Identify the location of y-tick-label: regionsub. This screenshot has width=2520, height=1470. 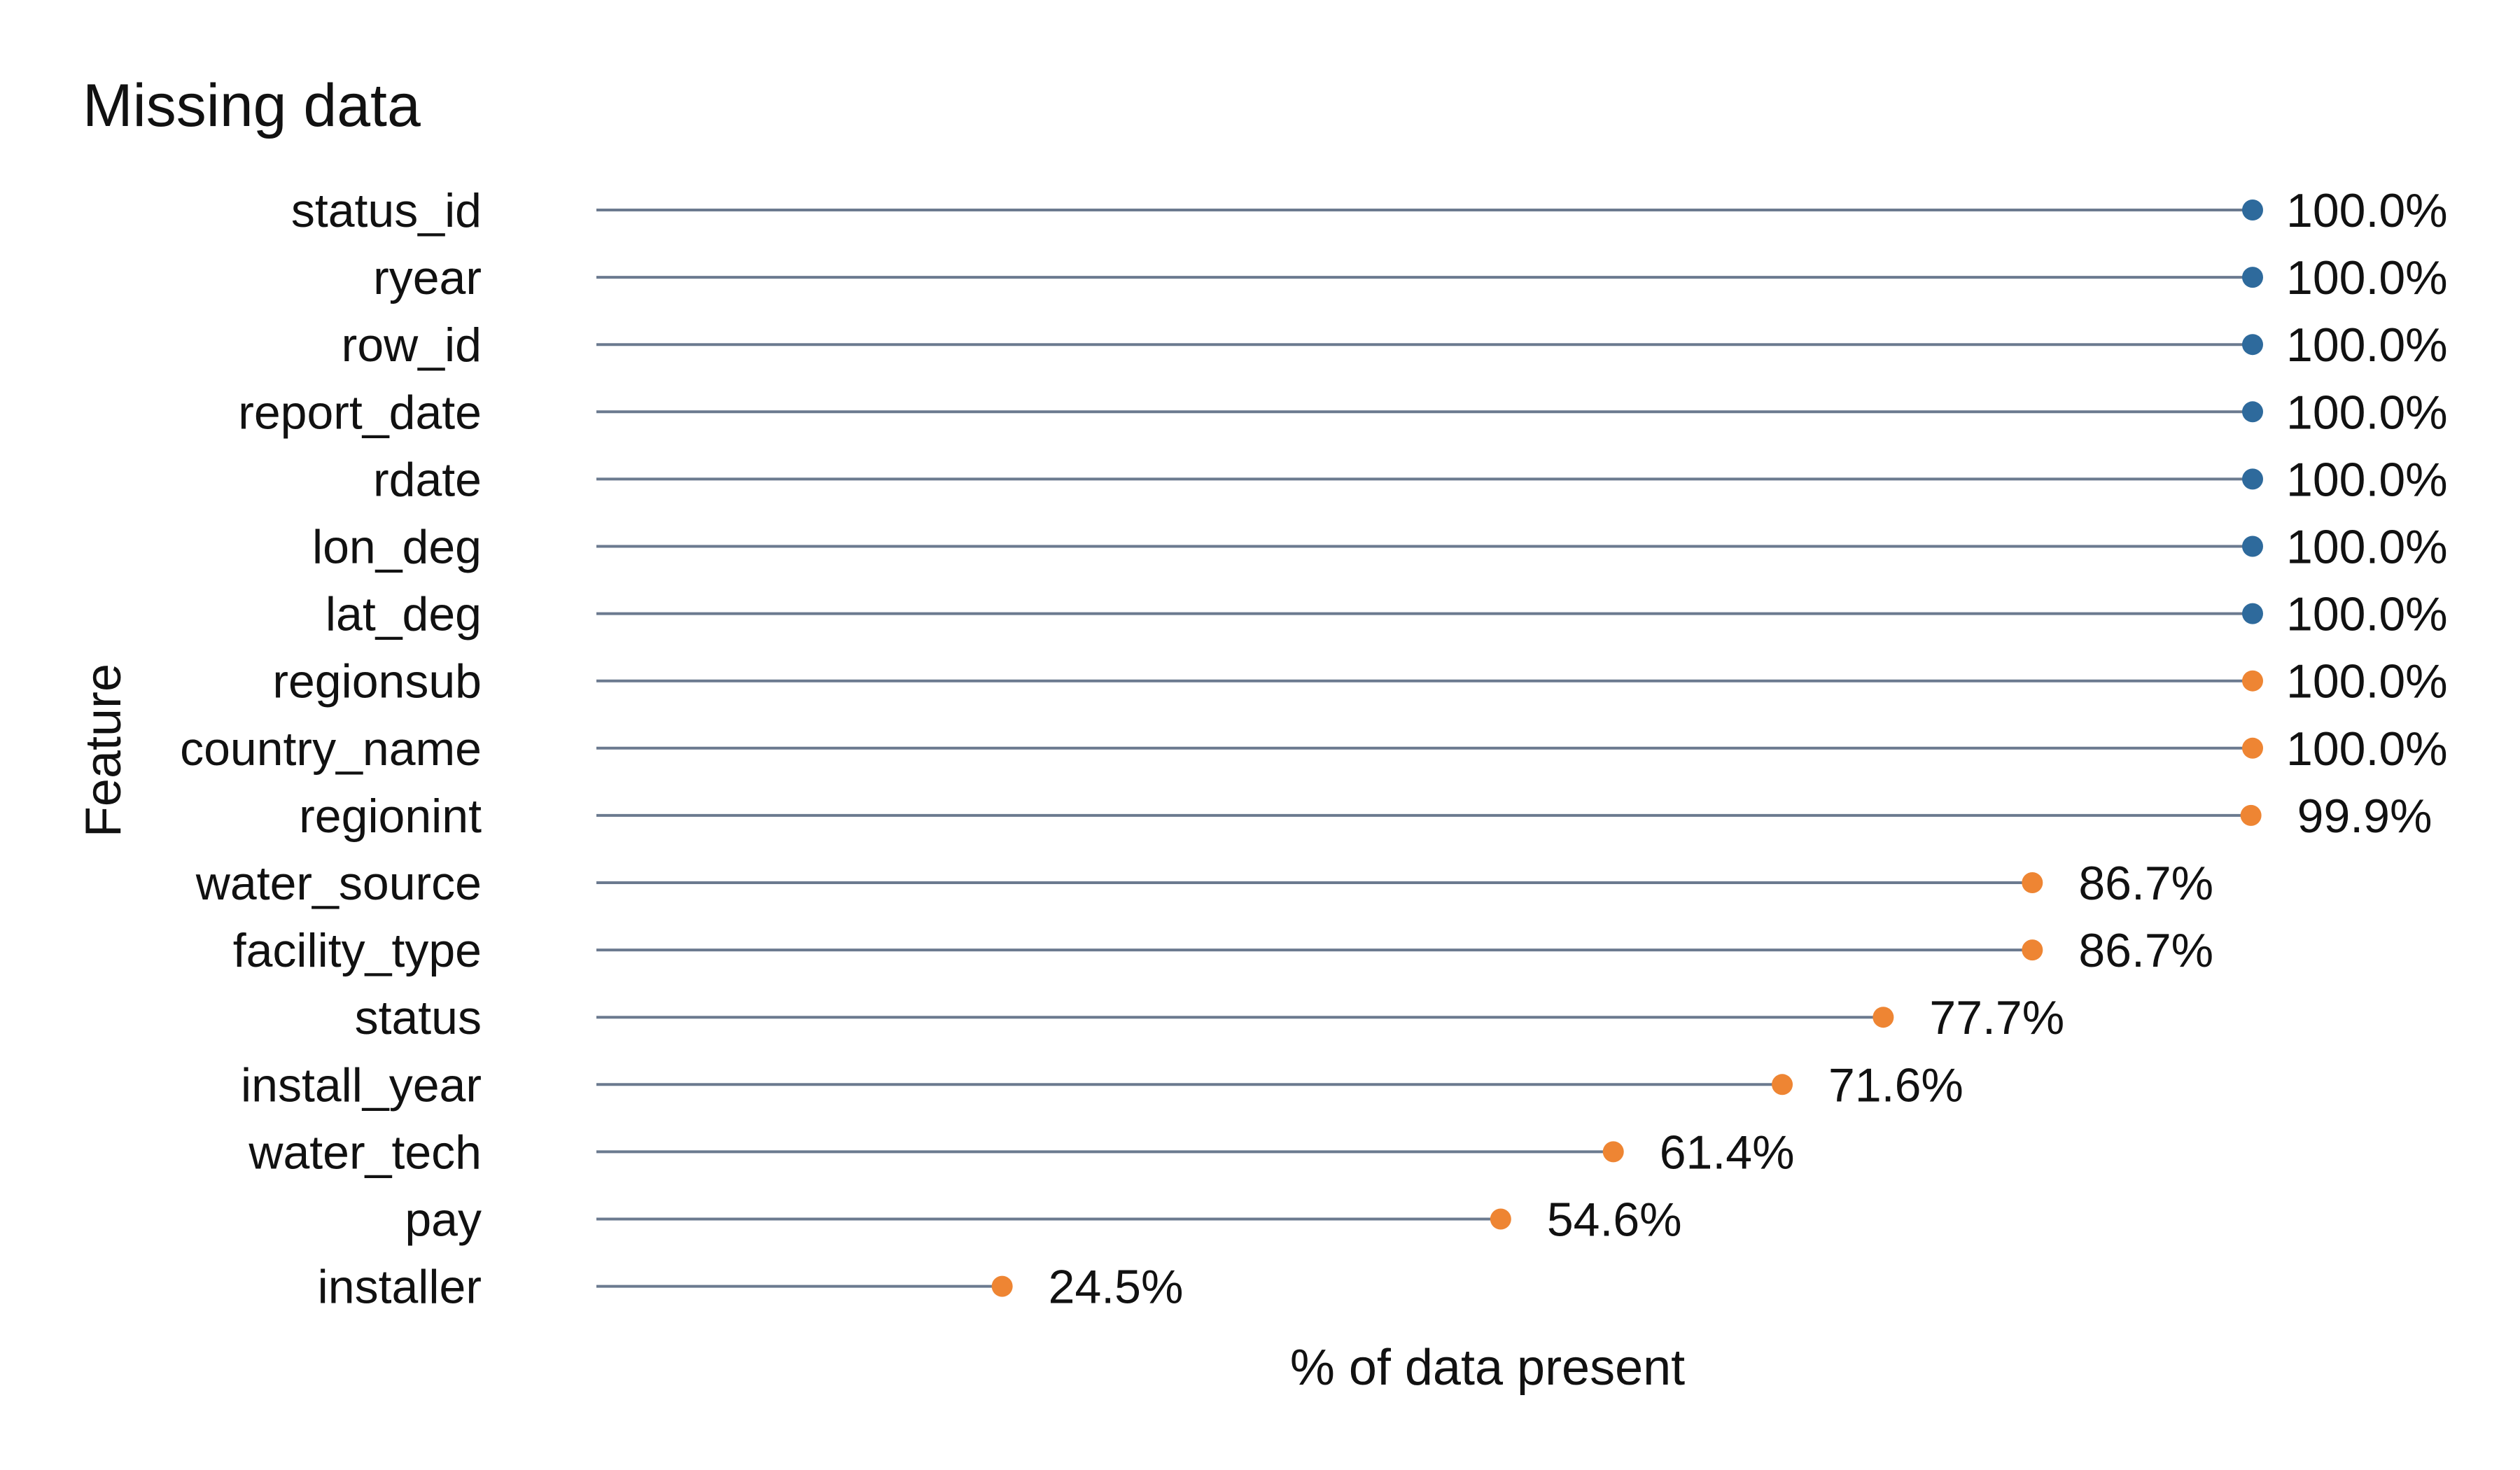
(377, 681).